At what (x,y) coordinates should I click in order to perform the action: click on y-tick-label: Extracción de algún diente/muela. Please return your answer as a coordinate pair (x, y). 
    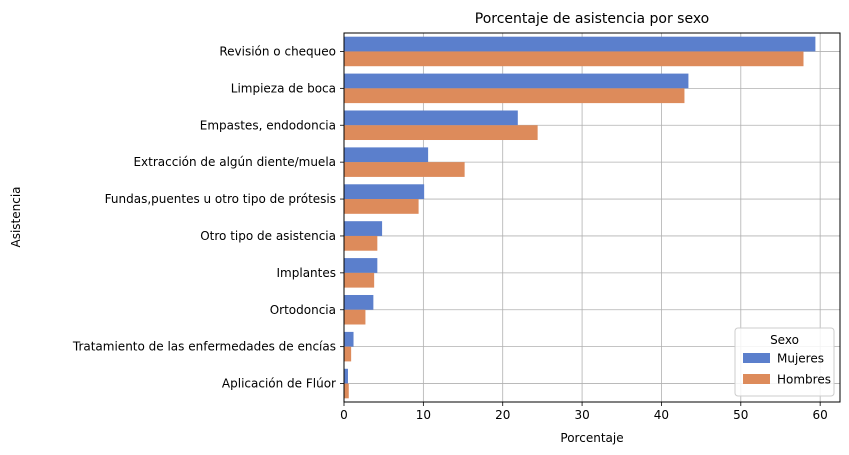
    Looking at the image, I should click on (234, 162).